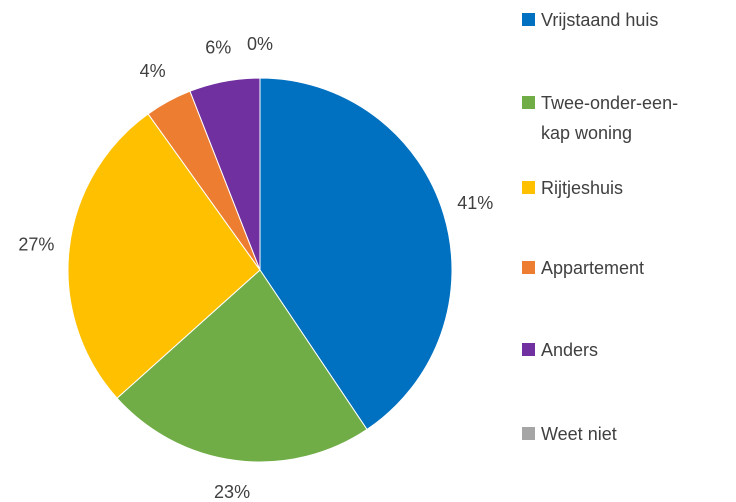 Image resolution: width=736 pixels, height=502 pixels. I want to click on data-label: 0%, so click(260, 44).